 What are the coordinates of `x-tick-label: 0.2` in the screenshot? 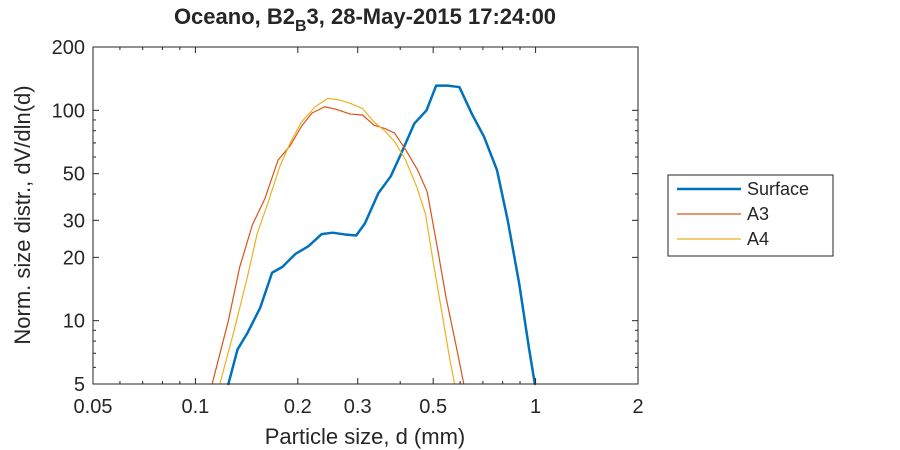 It's located at (298, 407).